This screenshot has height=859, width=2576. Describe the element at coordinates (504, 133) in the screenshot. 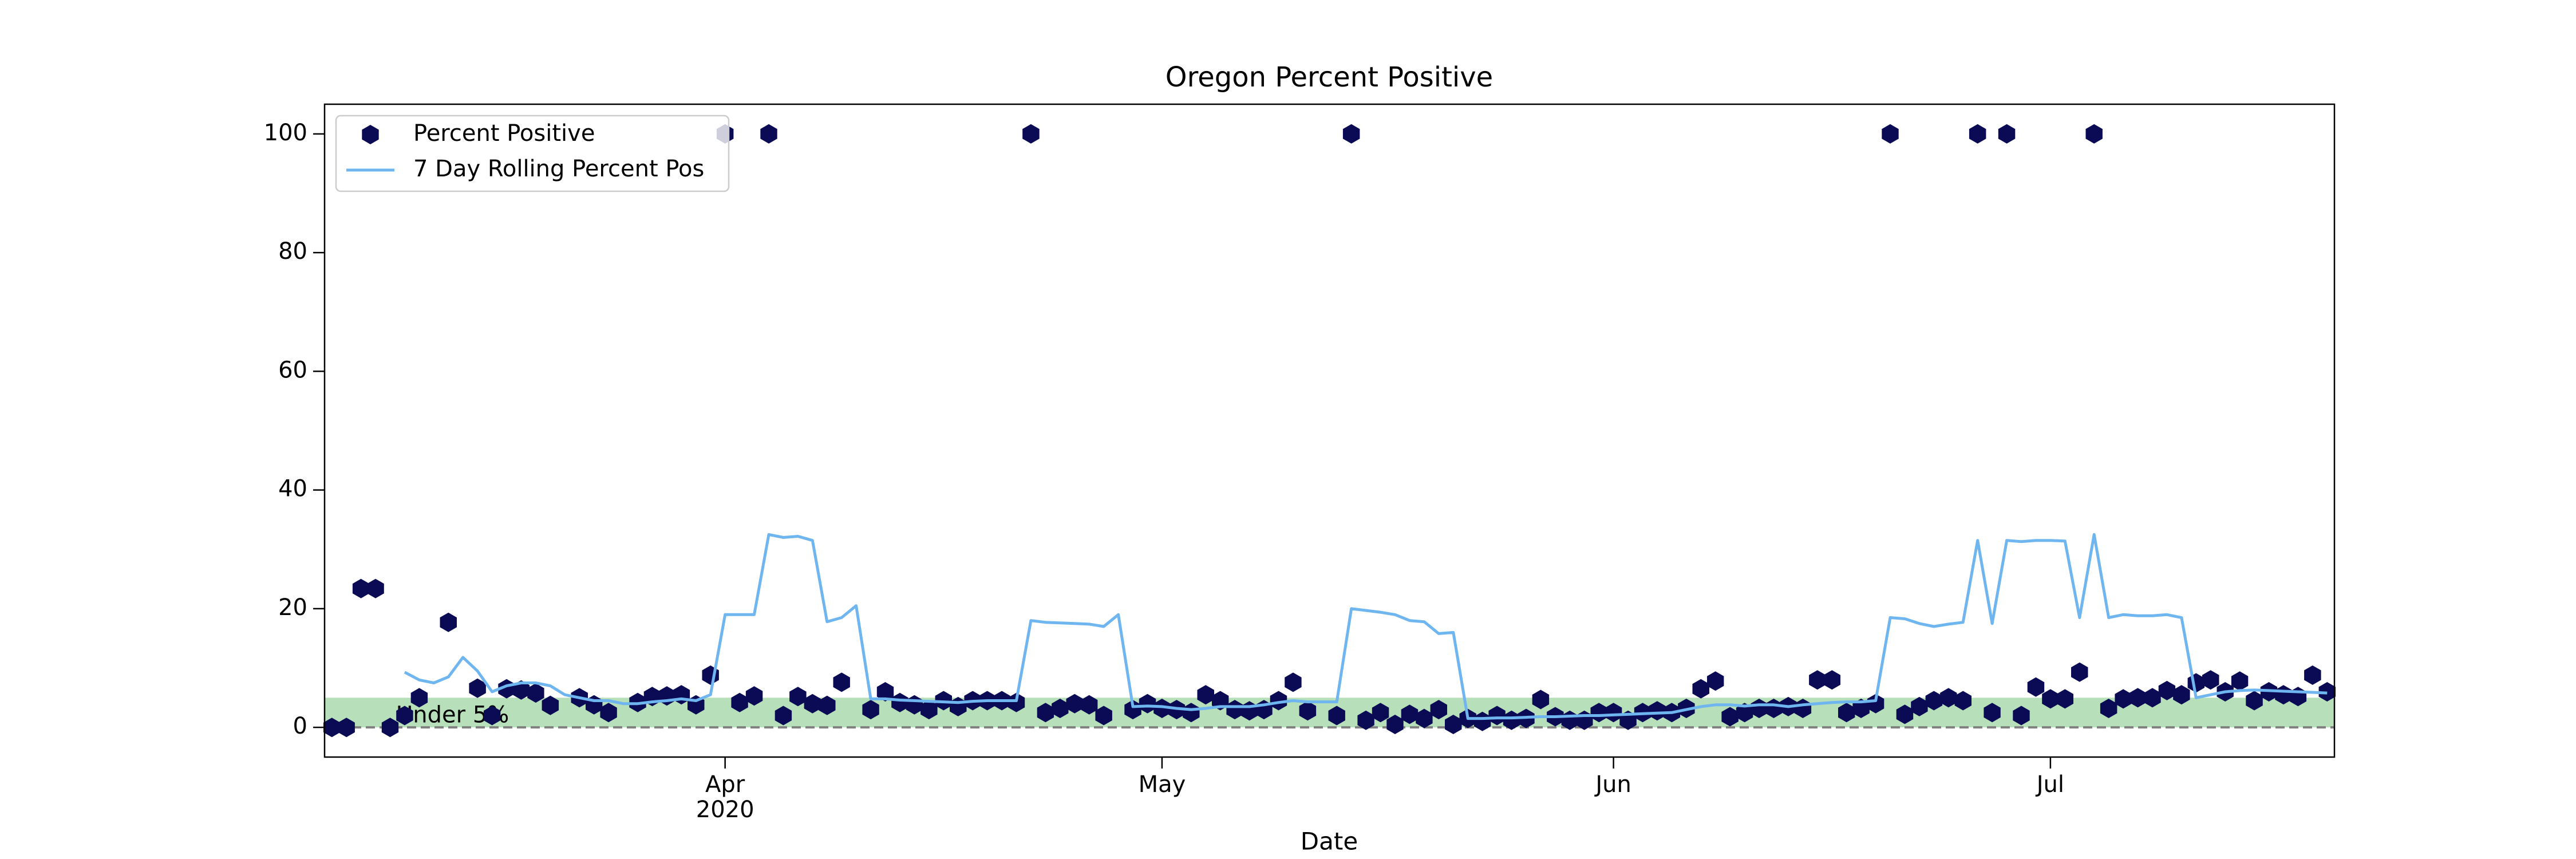

I see `legend-label: Percent Positive` at that location.